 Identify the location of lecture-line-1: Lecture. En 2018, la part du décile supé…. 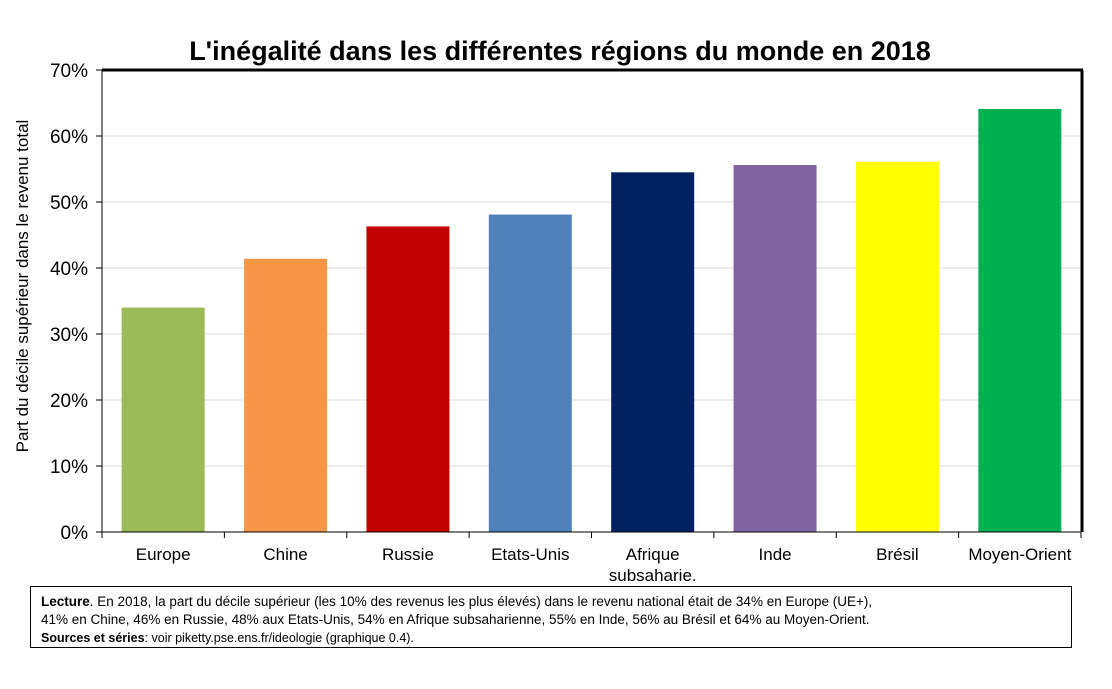
(551, 602).